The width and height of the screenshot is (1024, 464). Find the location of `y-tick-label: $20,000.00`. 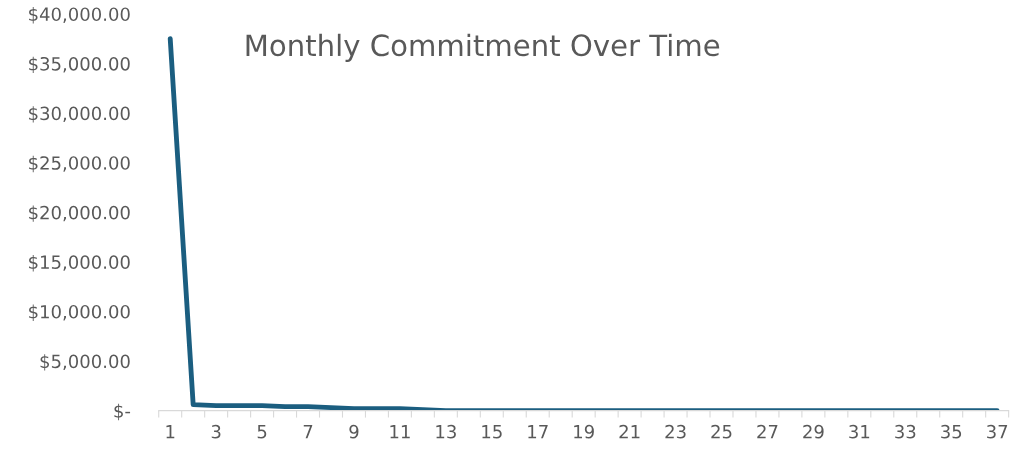

y-tick-label: $20,000.00 is located at coordinates (79, 213).